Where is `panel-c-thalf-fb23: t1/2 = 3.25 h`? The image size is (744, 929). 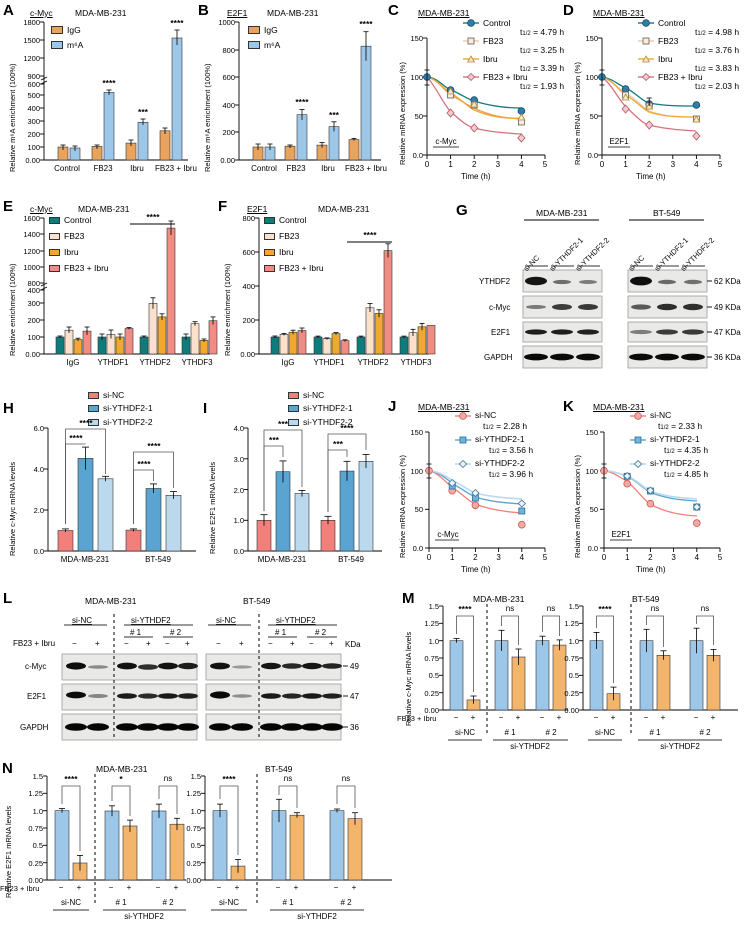
panel-c-thalf-fb23: t1/2 = 3.25 h is located at coordinates (542, 50).